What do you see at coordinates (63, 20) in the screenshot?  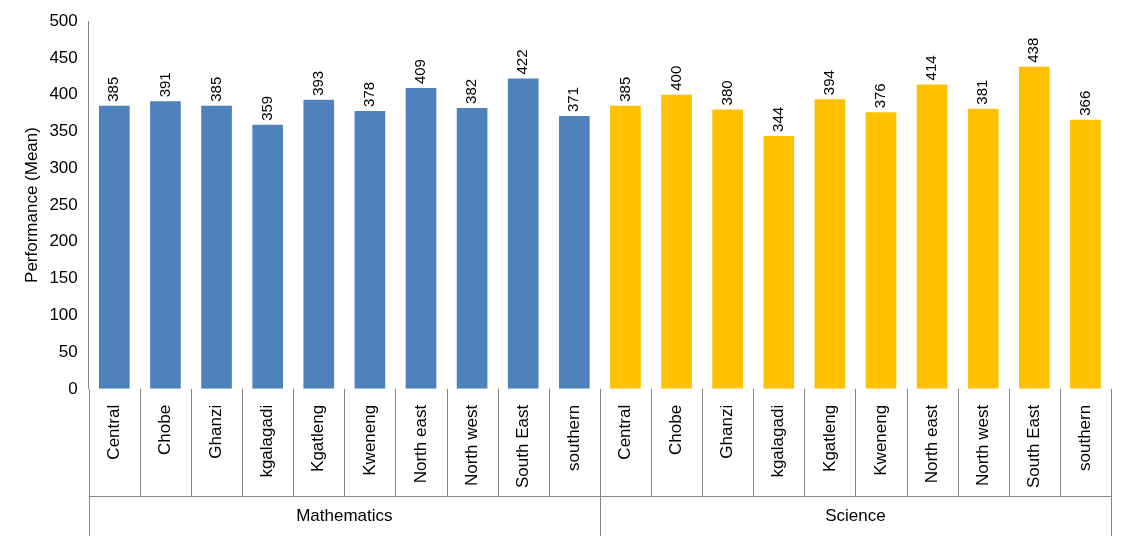 I see `y-tick-label: 500` at bounding box center [63, 20].